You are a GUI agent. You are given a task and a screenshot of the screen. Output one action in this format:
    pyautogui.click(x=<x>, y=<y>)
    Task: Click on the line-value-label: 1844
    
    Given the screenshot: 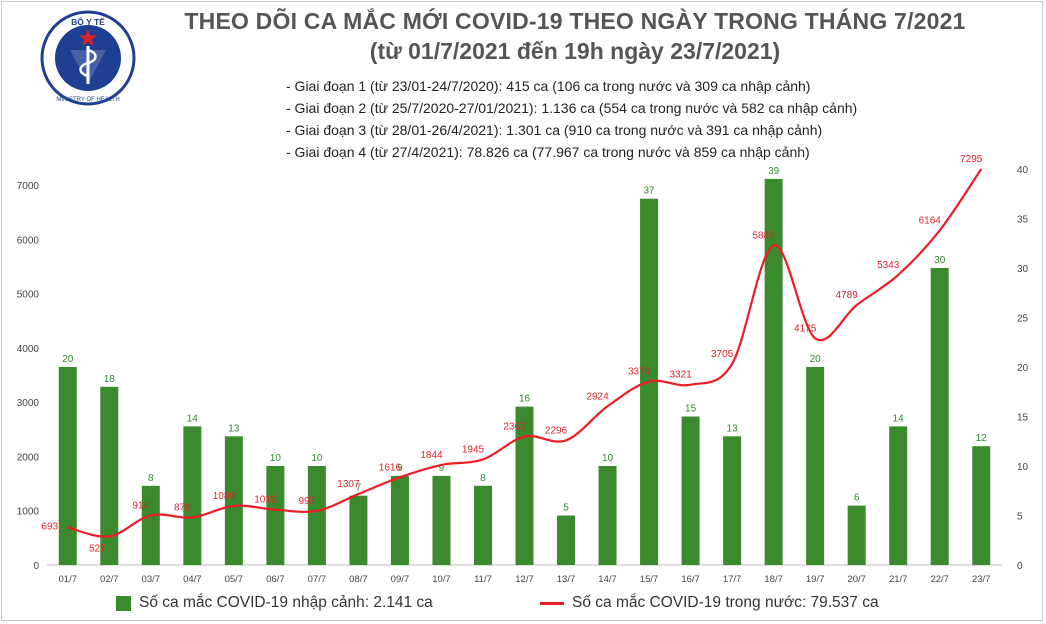 What is the action you would take?
    pyautogui.click(x=431, y=455)
    